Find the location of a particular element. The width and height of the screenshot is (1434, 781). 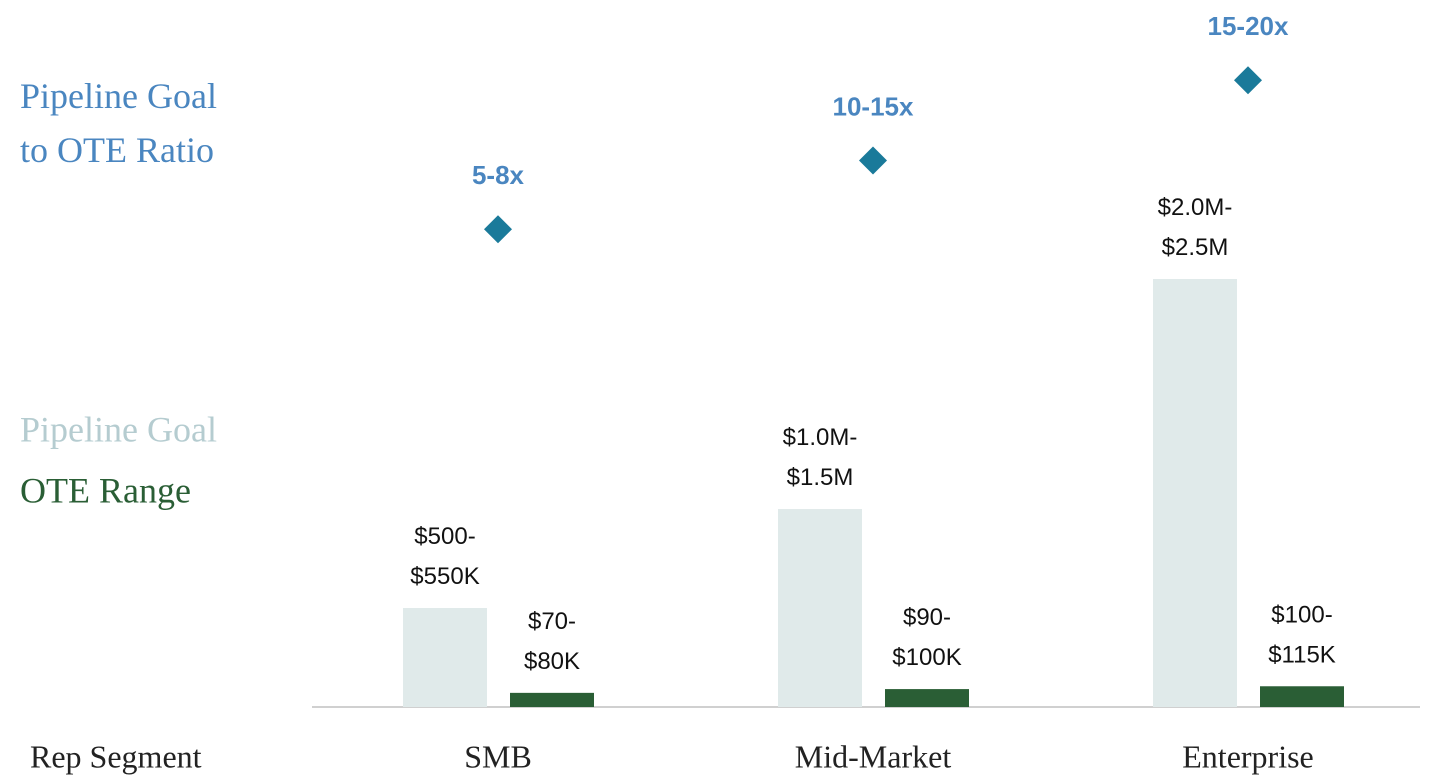

data-label: $90-$100K is located at coordinates (926, 637).